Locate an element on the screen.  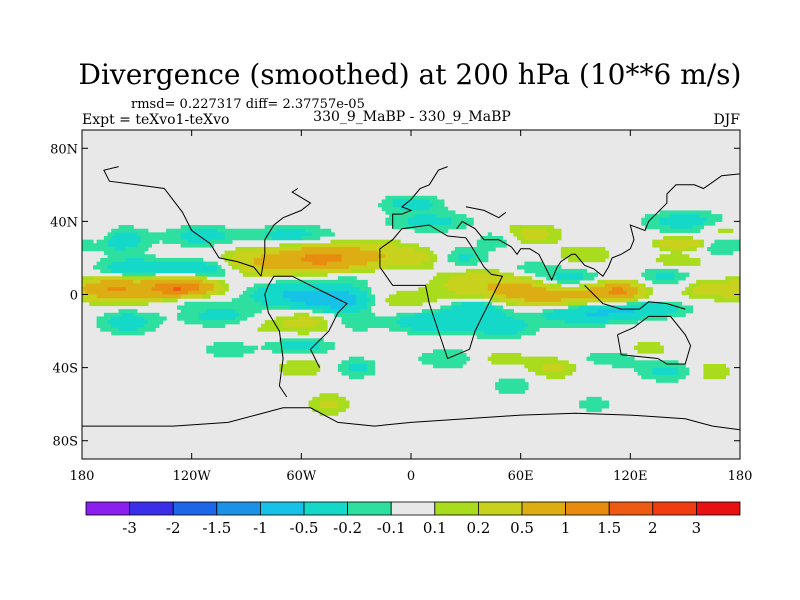
colorbar-label: -0.5 is located at coordinates (304, 528).